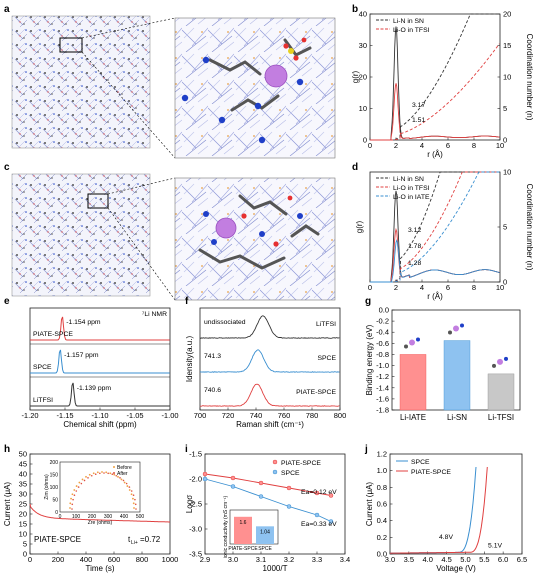 The image size is (538, 585). Describe the element at coordinates (23, 474) in the screenshot. I see `y-tick-label: 40` at that location.